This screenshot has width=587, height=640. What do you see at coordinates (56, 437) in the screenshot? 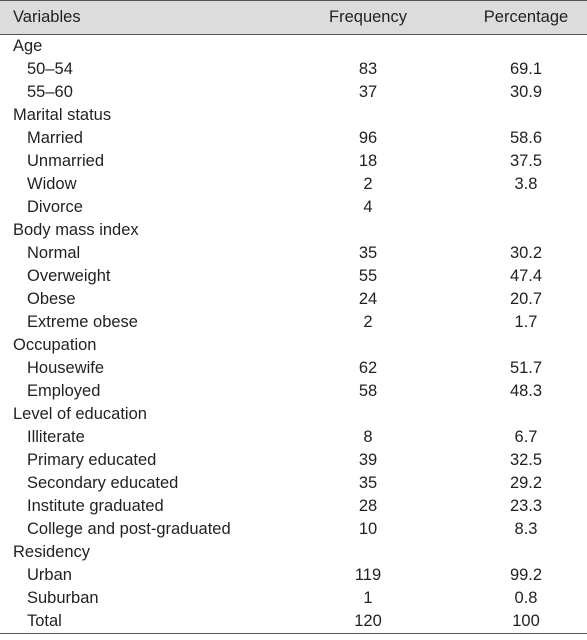
I see `row-label: Illiterate` at bounding box center [56, 437].